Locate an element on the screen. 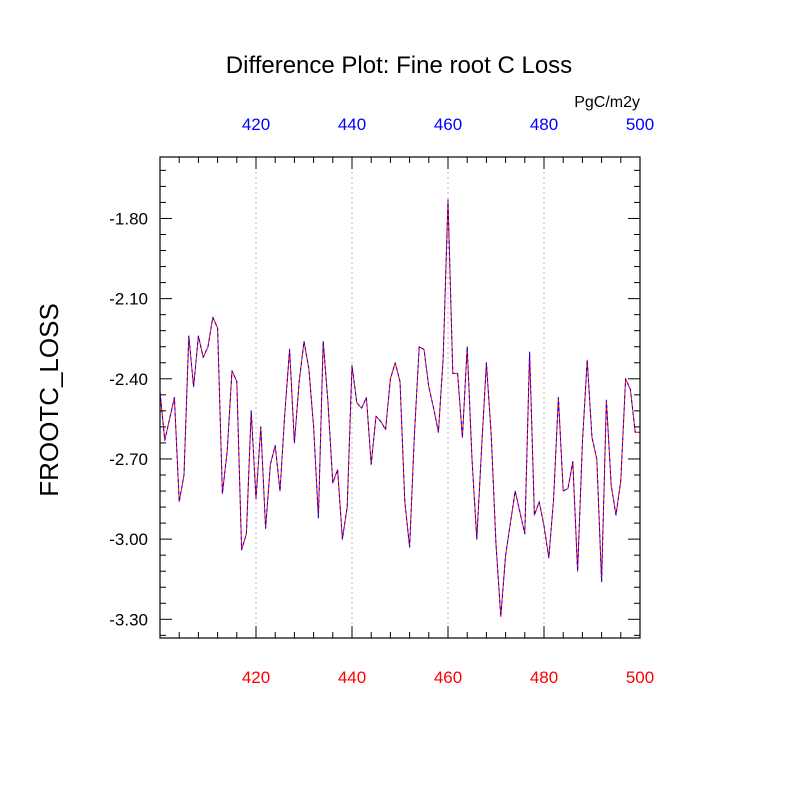 Image resolution: width=800 pixels, height=800 pixels. x-tick-label-top: 500 is located at coordinates (640, 124).